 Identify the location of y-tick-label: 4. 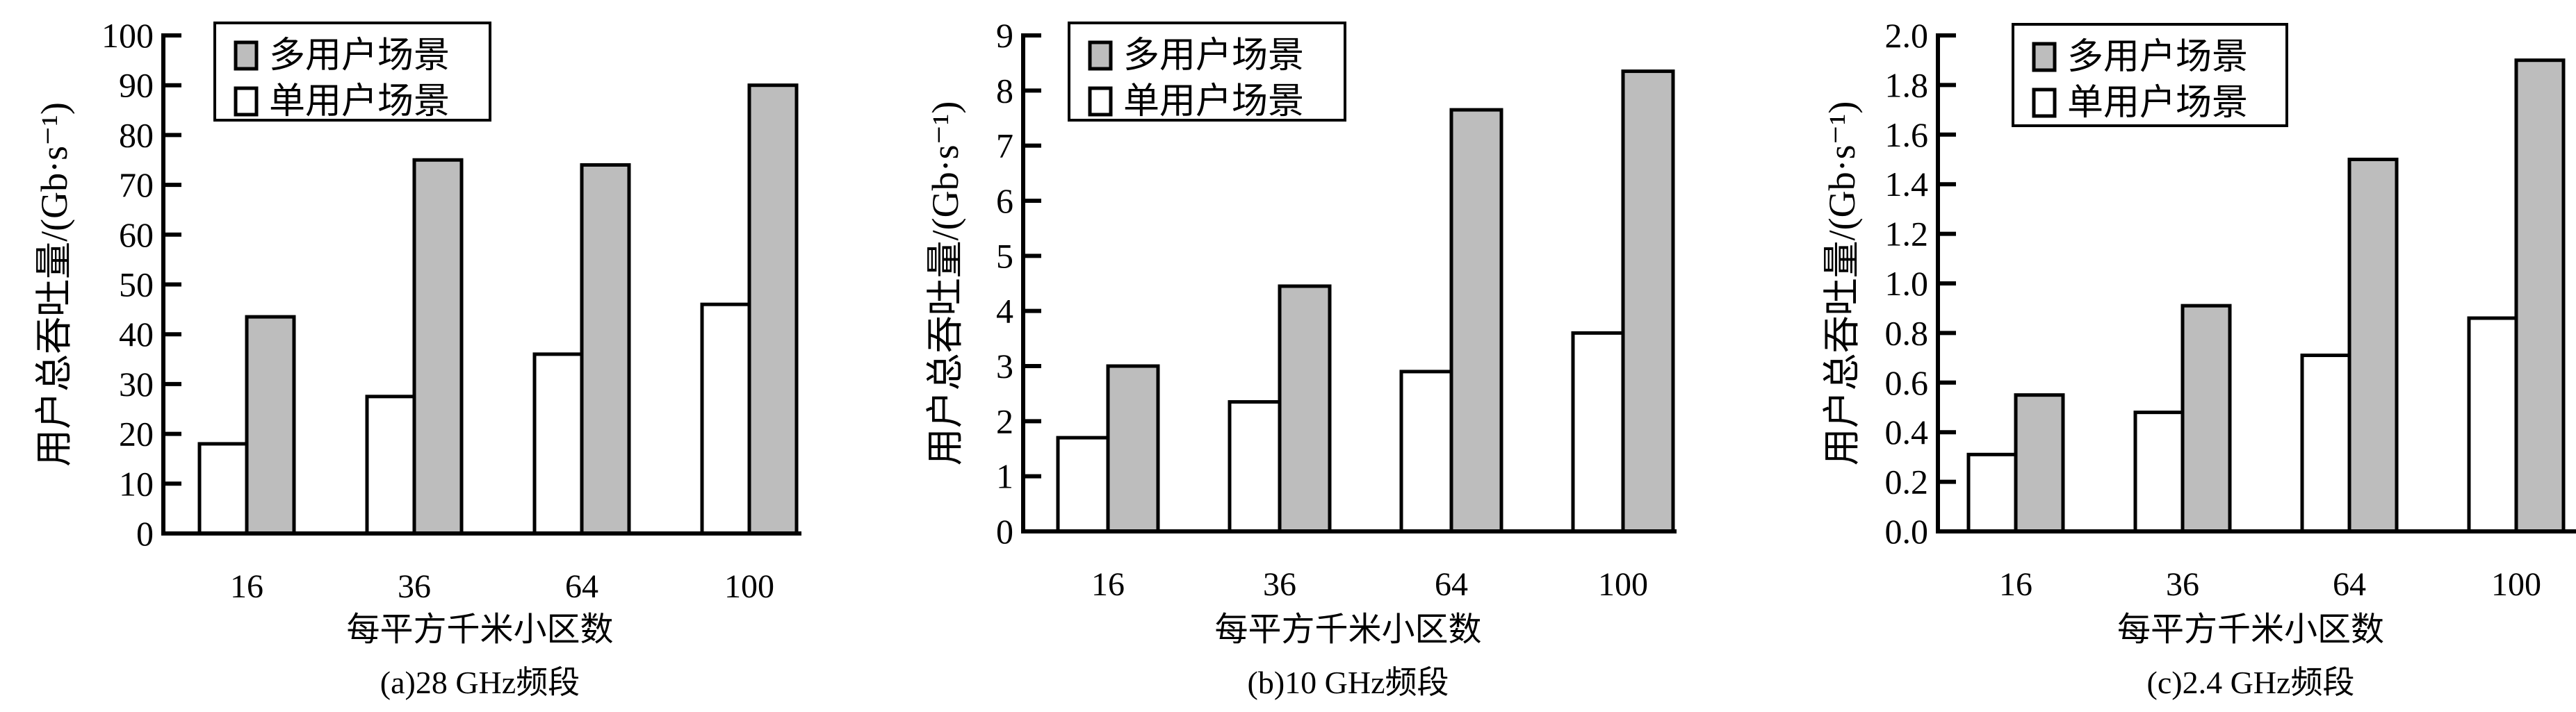
(1004, 311).